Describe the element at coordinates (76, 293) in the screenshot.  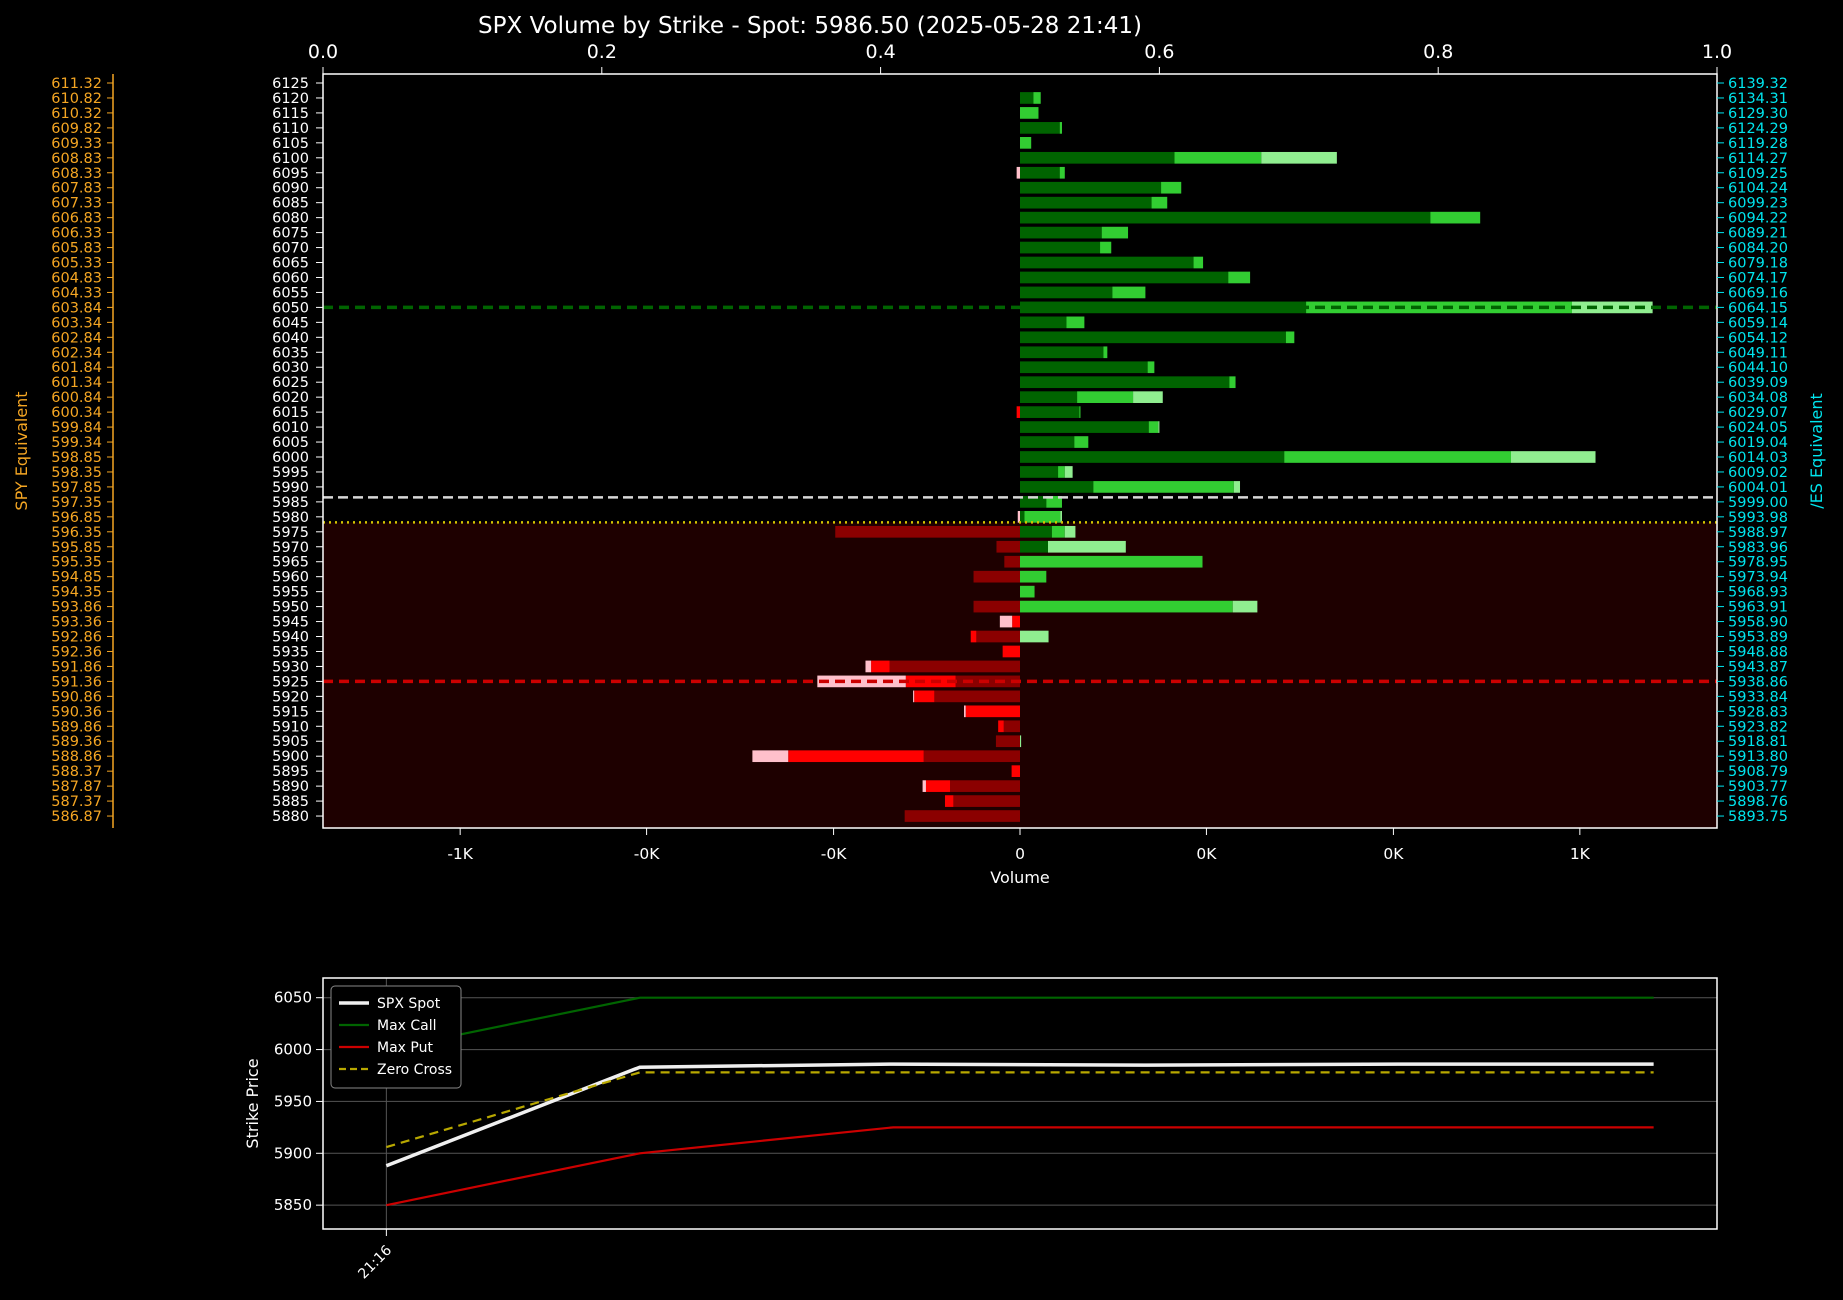
I see `spy-equivalent-label: 604.33` at that location.